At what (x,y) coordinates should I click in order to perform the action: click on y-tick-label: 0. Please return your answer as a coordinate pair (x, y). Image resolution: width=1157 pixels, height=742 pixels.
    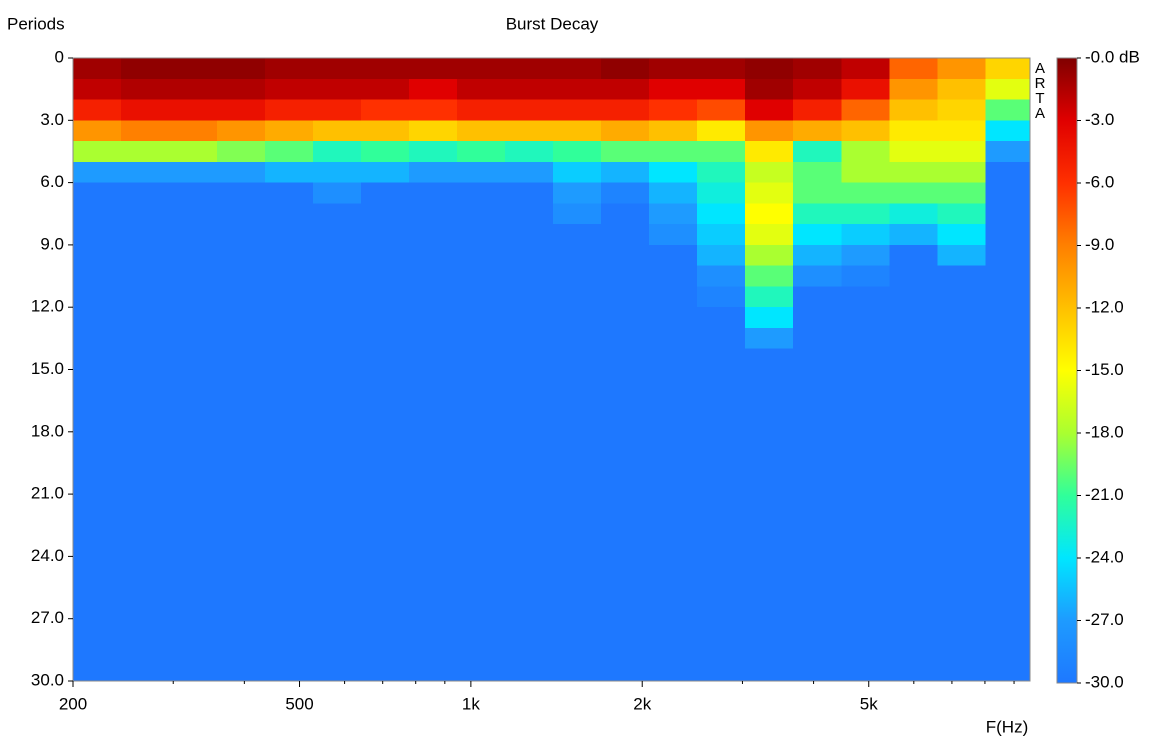
    Looking at the image, I should click on (59, 56).